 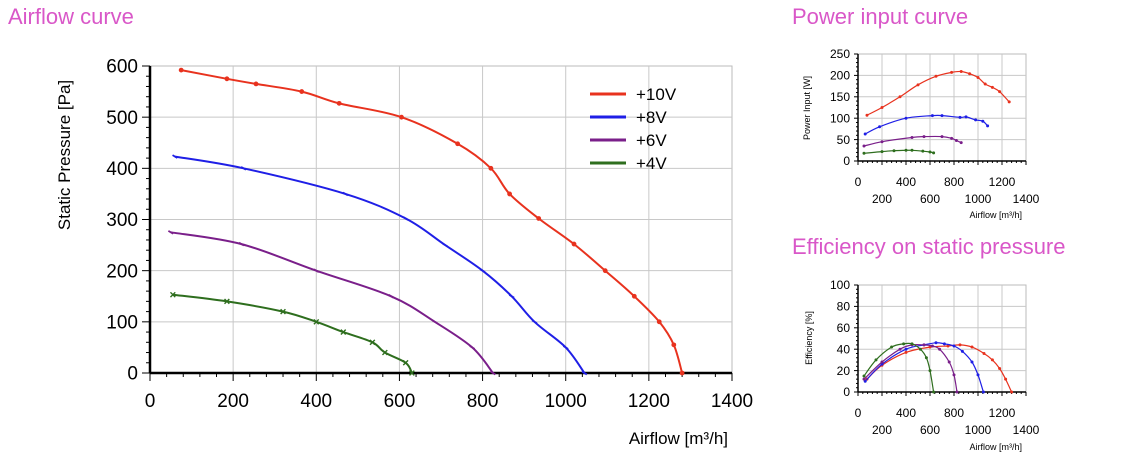 What do you see at coordinates (132, 374) in the screenshot?
I see `y-tick-label: 0` at bounding box center [132, 374].